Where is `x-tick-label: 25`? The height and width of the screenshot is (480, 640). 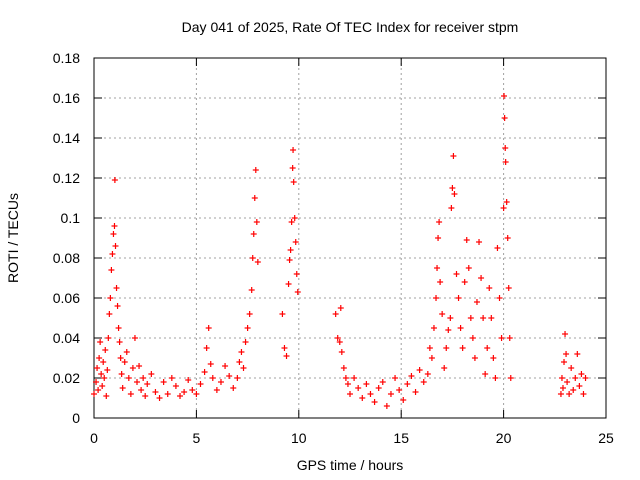
x-tick-label: 25 is located at coordinates (606, 438).